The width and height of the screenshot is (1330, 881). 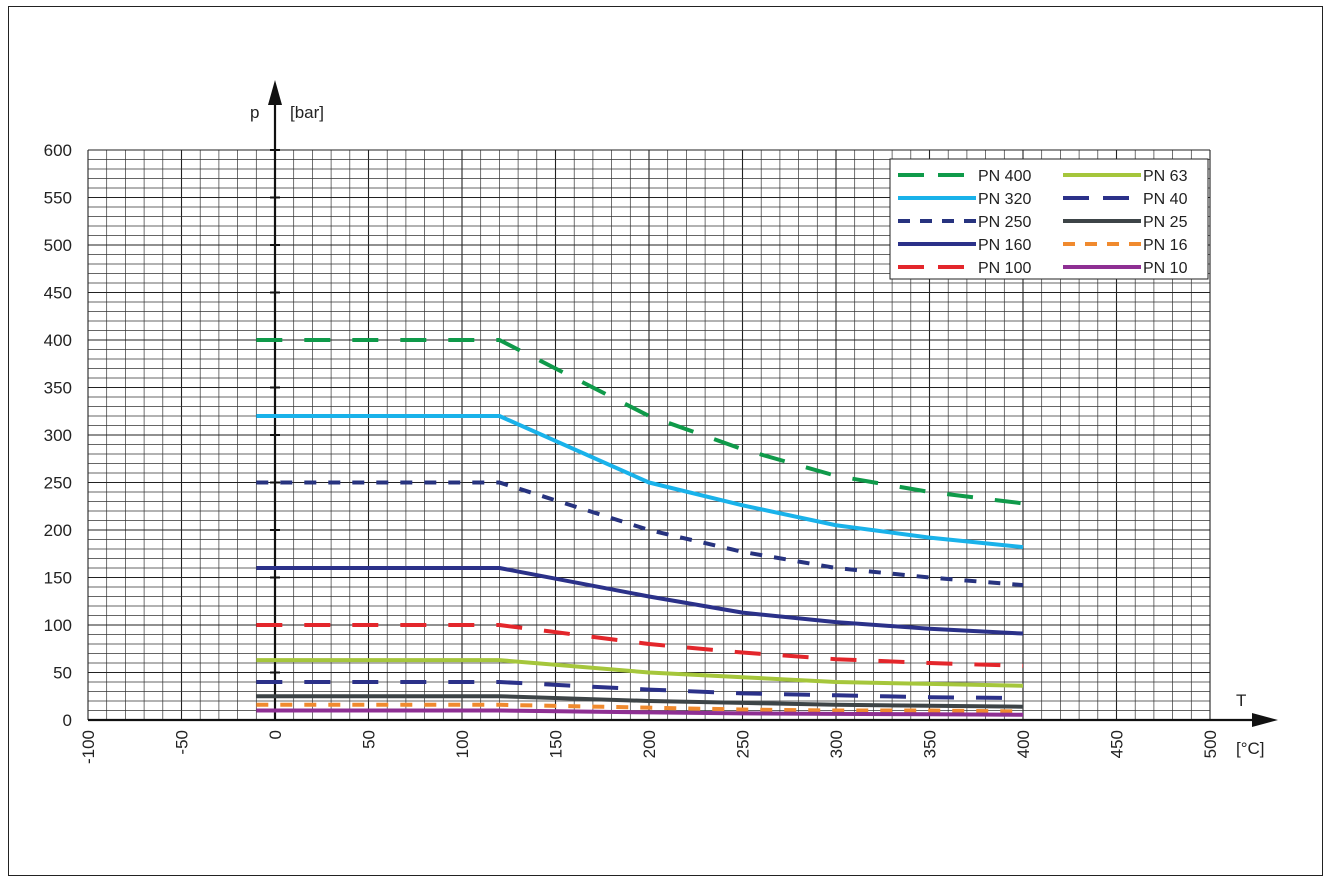 I want to click on y-tick-label: 600, so click(x=58, y=150).